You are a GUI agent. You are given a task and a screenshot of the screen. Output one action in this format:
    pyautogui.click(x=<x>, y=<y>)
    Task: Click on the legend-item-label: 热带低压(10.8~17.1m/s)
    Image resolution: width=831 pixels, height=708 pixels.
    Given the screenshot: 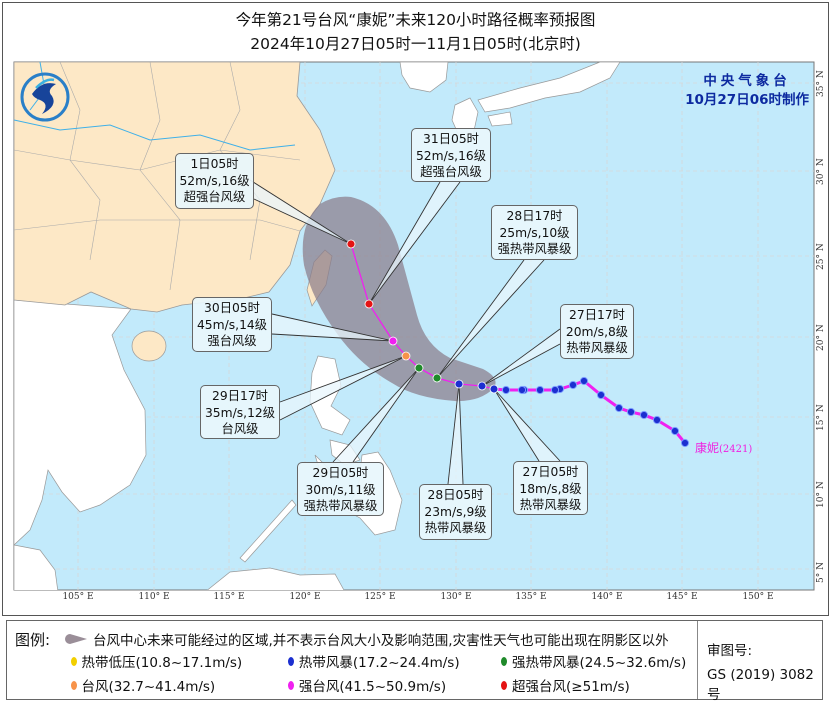 What is the action you would take?
    pyautogui.click(x=162, y=663)
    